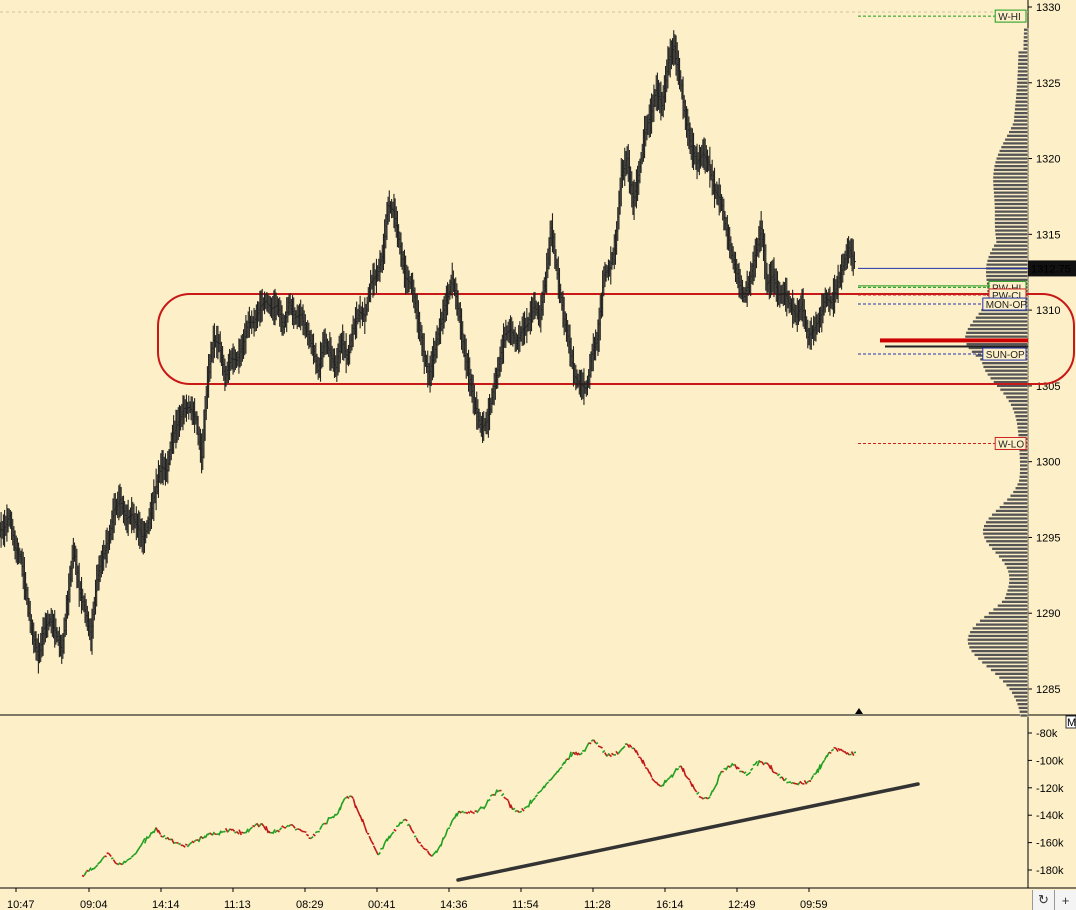 The width and height of the screenshot is (1076, 910). I want to click on level-label-box, so click(1004, 304).